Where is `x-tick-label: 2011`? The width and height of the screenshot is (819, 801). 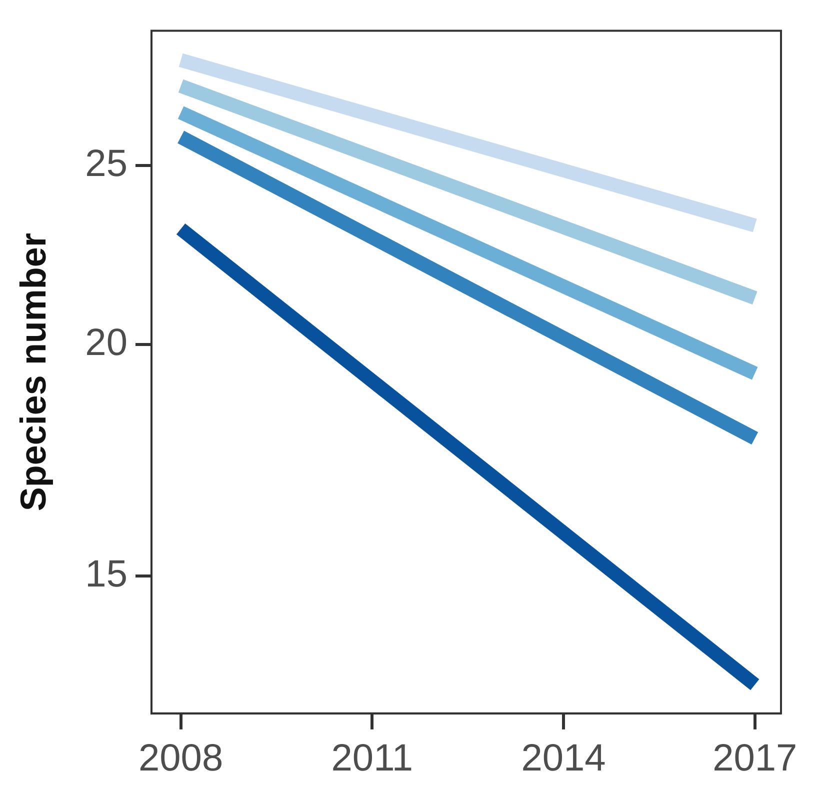 x-tick-label: 2011 is located at coordinates (372, 759).